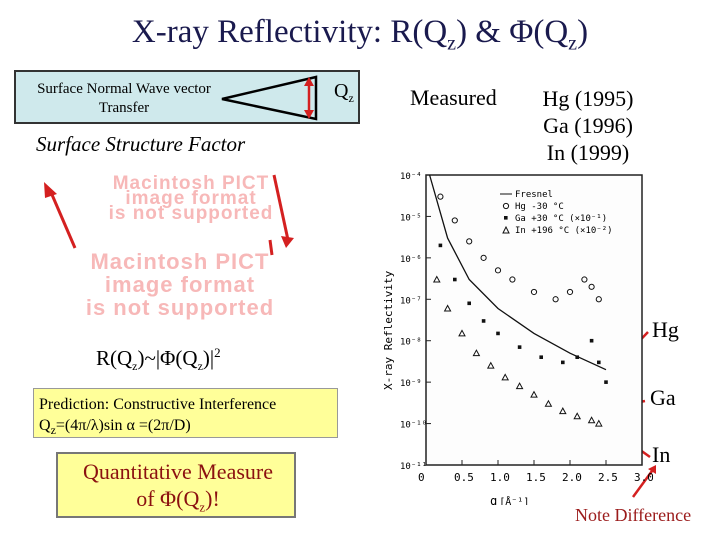  What do you see at coordinates (388, 330) in the screenshot?
I see `y-axis-label: X-ray Reflectivity` at bounding box center [388, 330].